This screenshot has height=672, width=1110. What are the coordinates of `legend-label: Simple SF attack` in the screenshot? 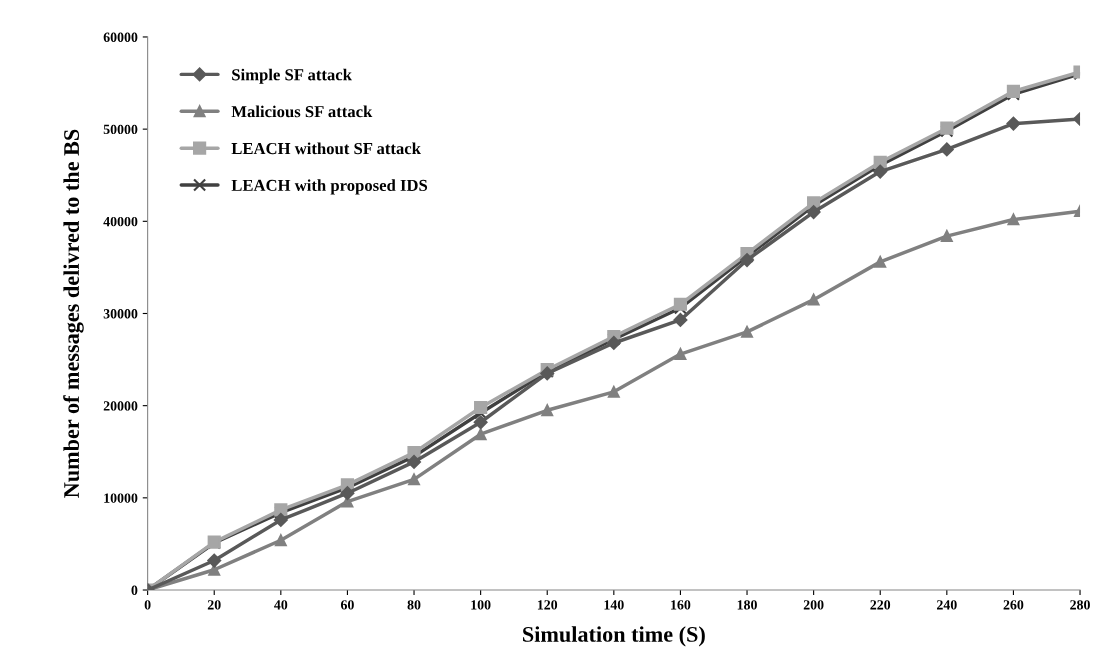 It's located at (292, 76).